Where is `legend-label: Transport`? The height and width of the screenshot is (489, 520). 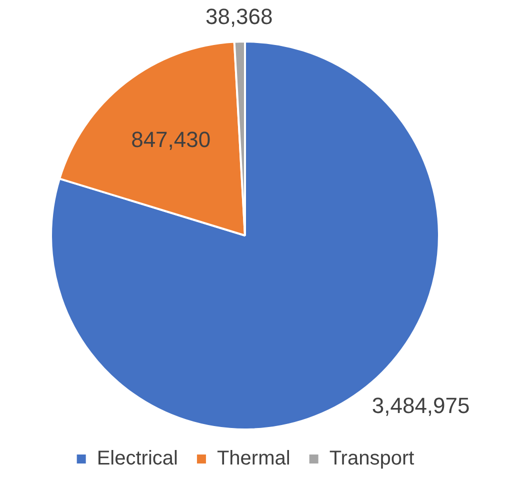
legend-label: Transport is located at coordinates (372, 459).